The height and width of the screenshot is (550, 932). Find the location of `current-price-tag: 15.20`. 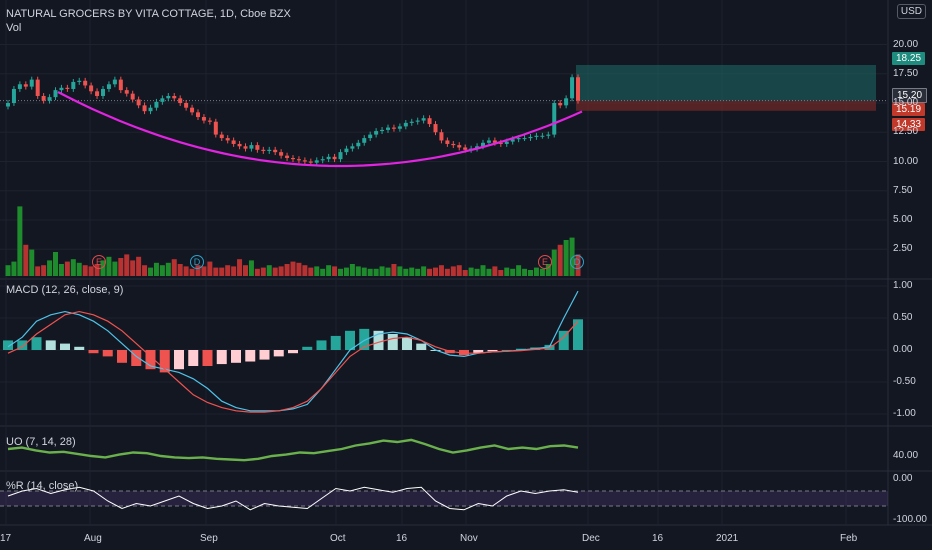

current-price-tag: 15.20 is located at coordinates (910, 95).